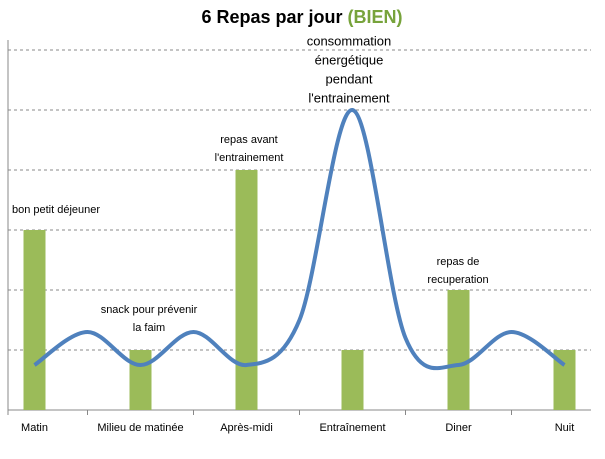 Image resolution: width=605 pixels, height=459 pixels. I want to click on annotation: consommation, so click(349, 40).